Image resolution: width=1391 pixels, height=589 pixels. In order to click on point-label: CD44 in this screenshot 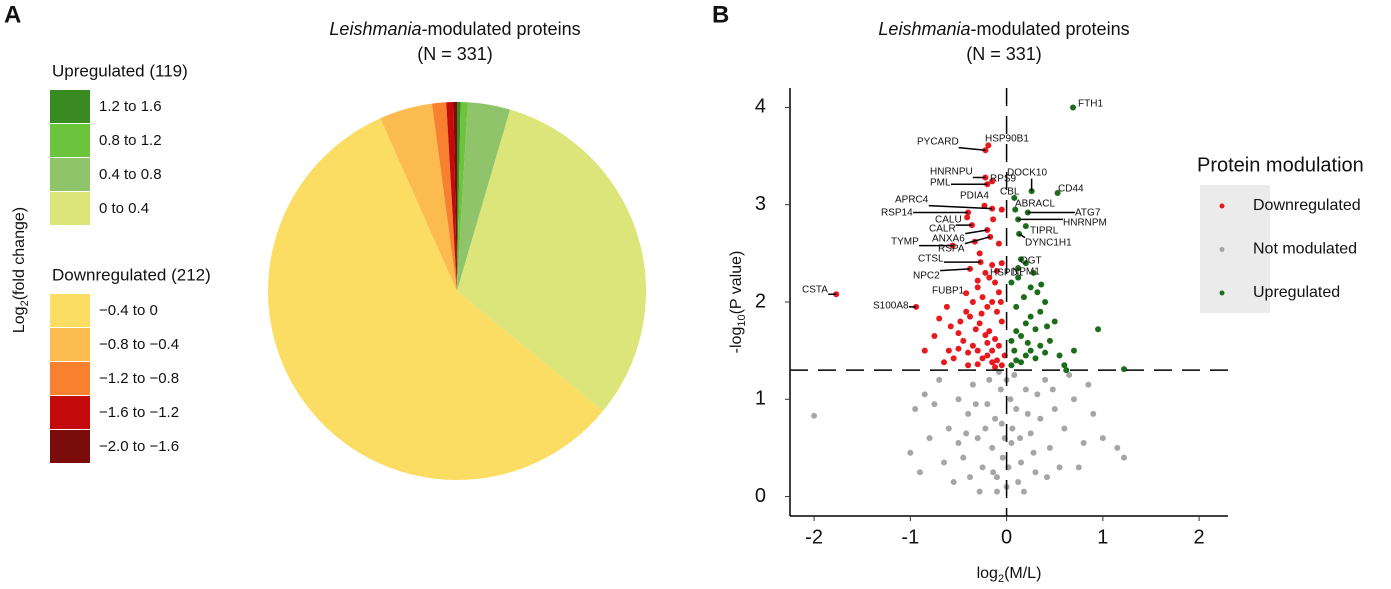, I will do `click(1071, 189)`.